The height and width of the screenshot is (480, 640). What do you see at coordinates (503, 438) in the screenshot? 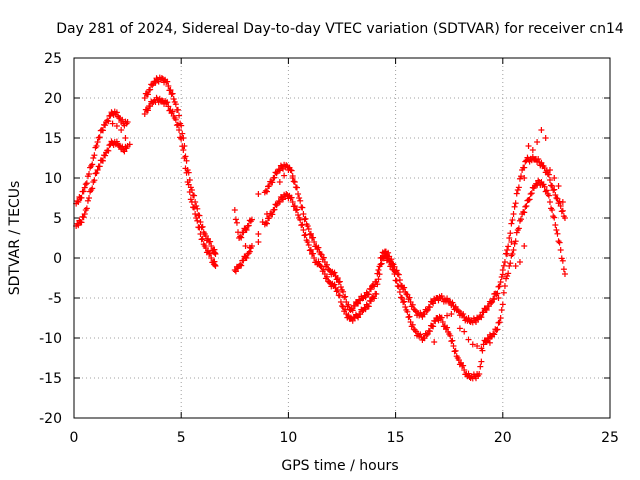
I see `x-tick-label: 20` at bounding box center [503, 438].